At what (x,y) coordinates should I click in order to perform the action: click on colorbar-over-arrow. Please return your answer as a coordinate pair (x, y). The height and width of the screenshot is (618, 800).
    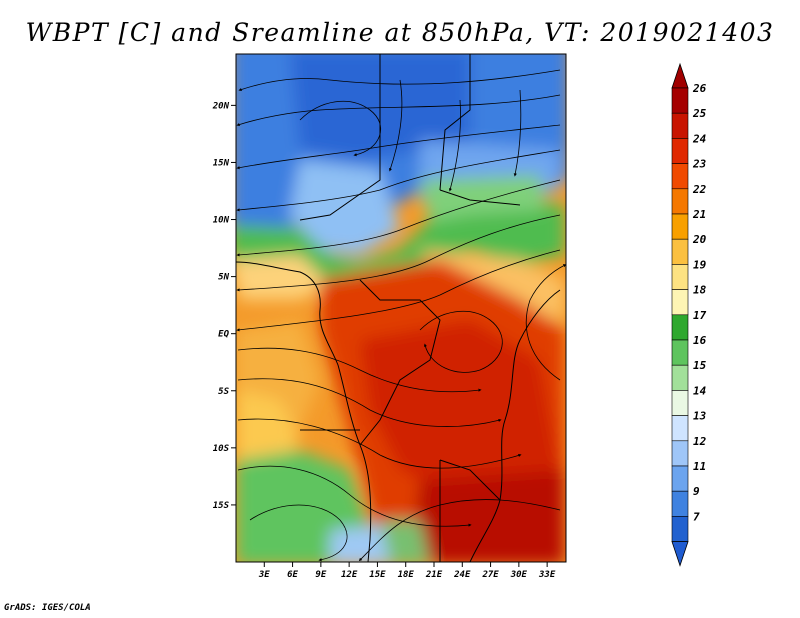
    Looking at the image, I should click on (680, 75).